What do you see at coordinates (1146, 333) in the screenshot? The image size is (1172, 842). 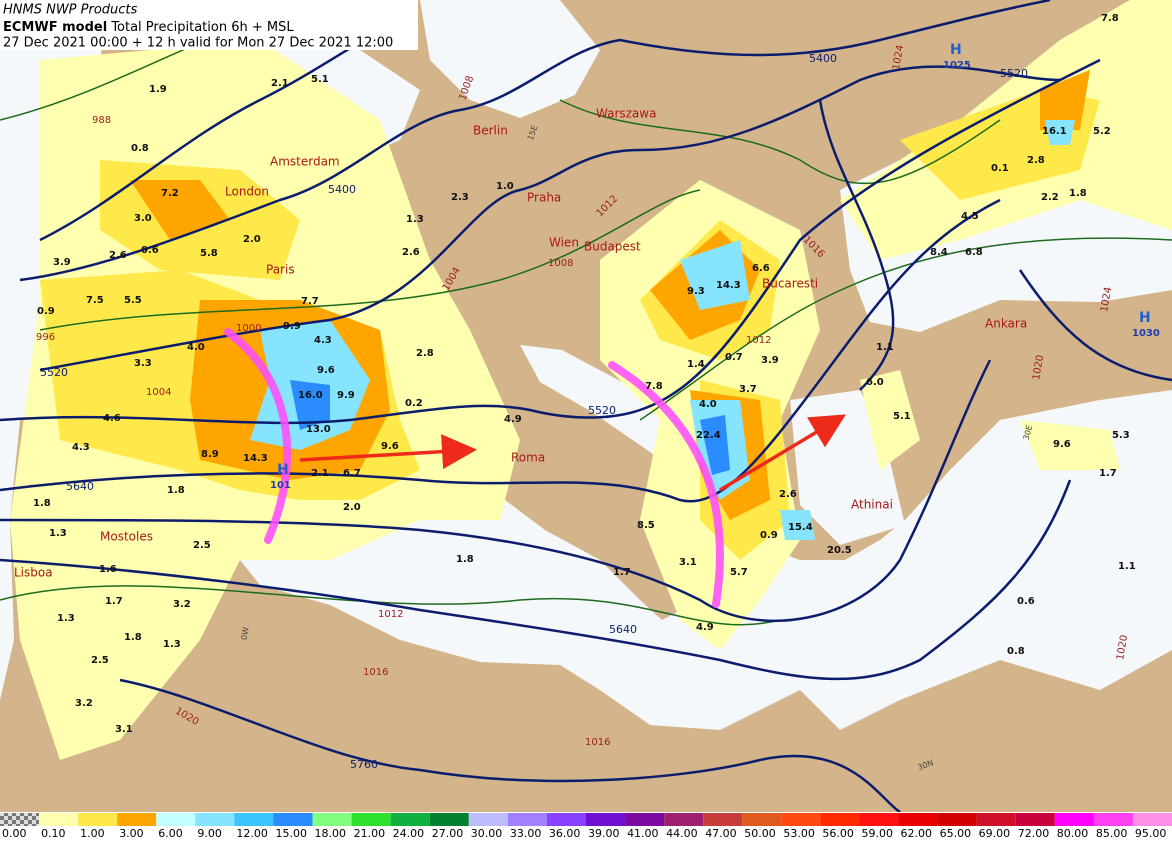 I see `high-pressure: 1030` at bounding box center [1146, 333].